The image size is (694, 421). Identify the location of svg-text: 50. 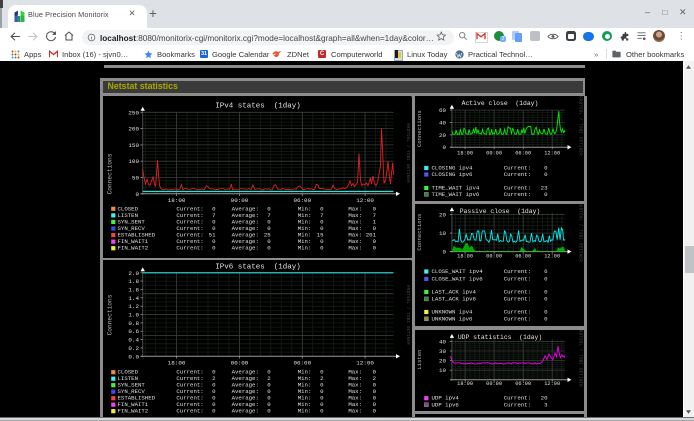
(136, 177).